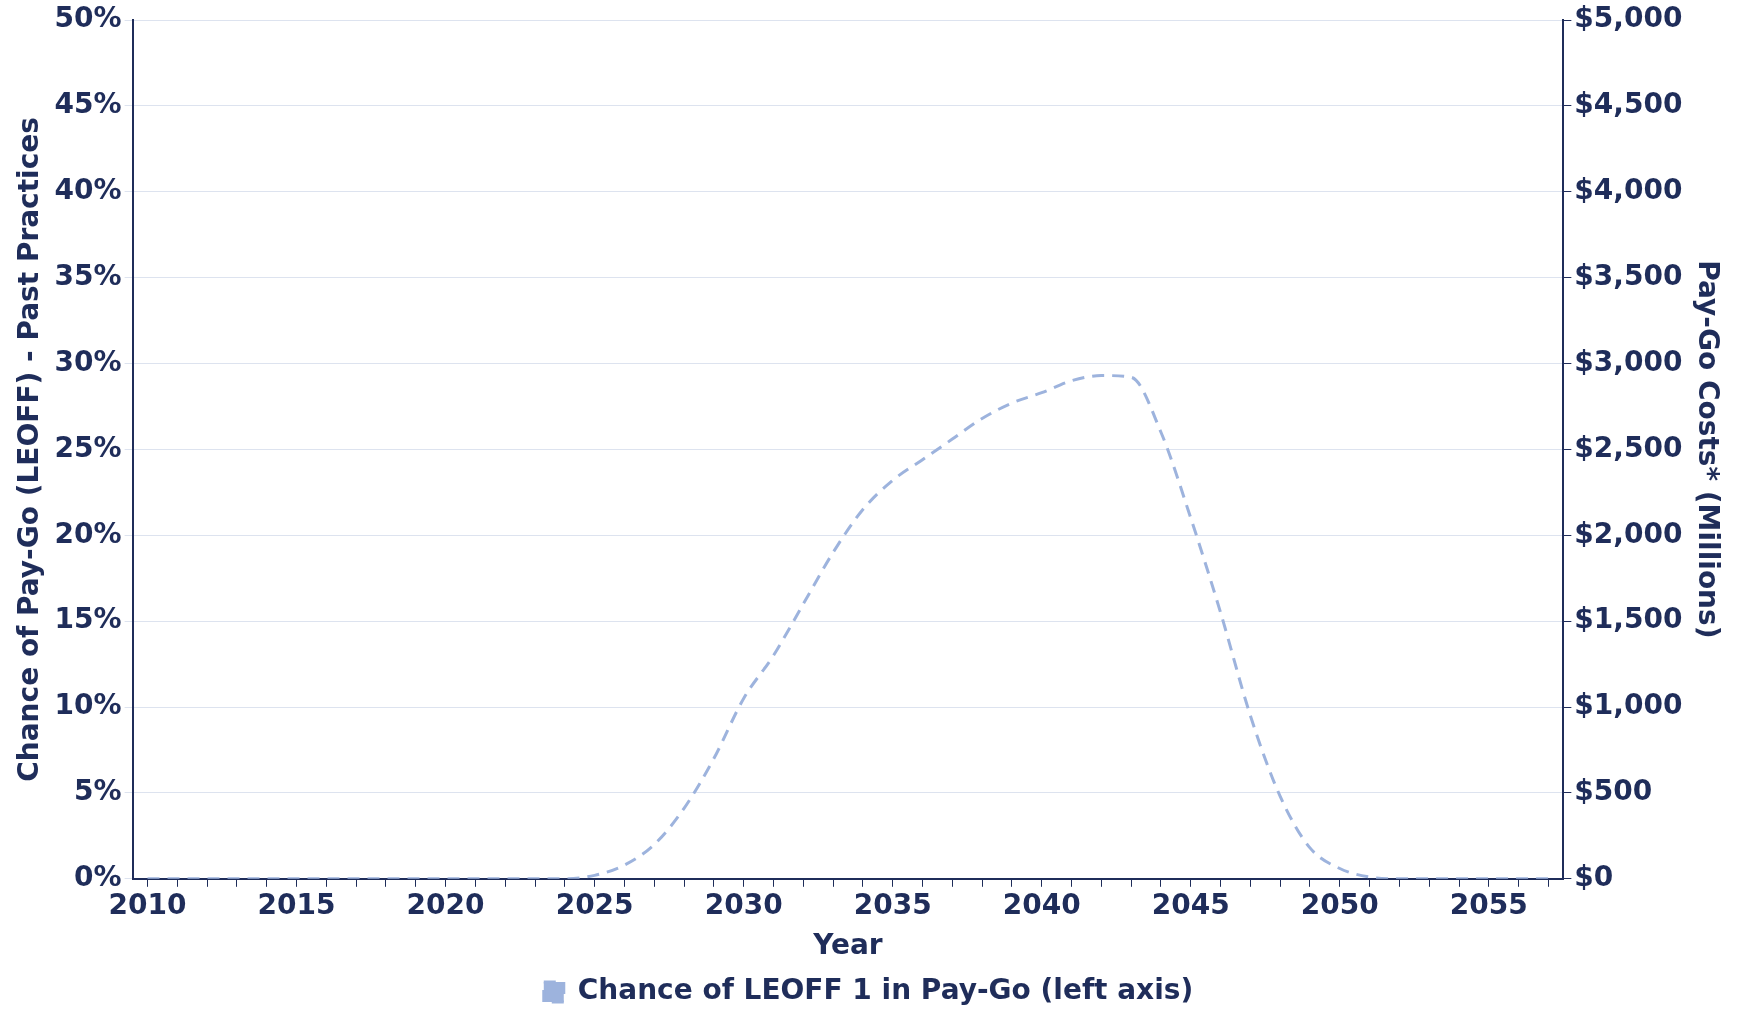  I want to click on legend-label: Chance of LEOFF 1 in Pay-Go (left axis), so click(885, 990).